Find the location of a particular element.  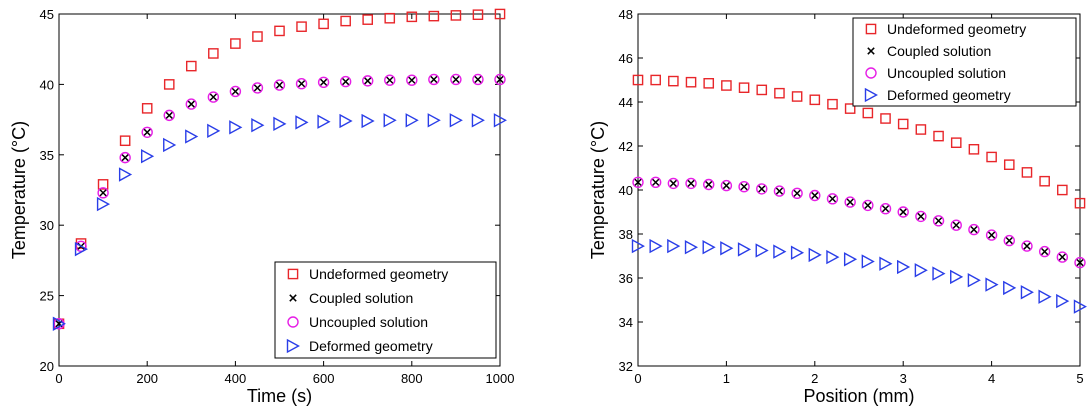

y-tick-label: 32 is located at coordinates (626, 366).